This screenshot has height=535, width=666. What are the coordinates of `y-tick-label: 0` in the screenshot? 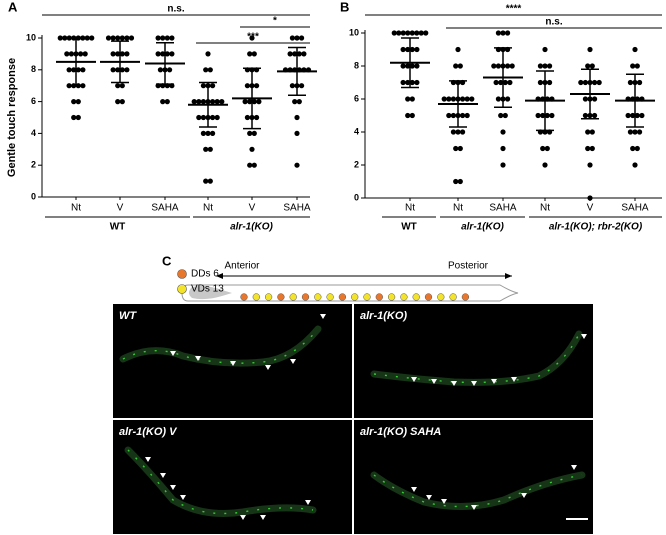 It's located at (33, 196).